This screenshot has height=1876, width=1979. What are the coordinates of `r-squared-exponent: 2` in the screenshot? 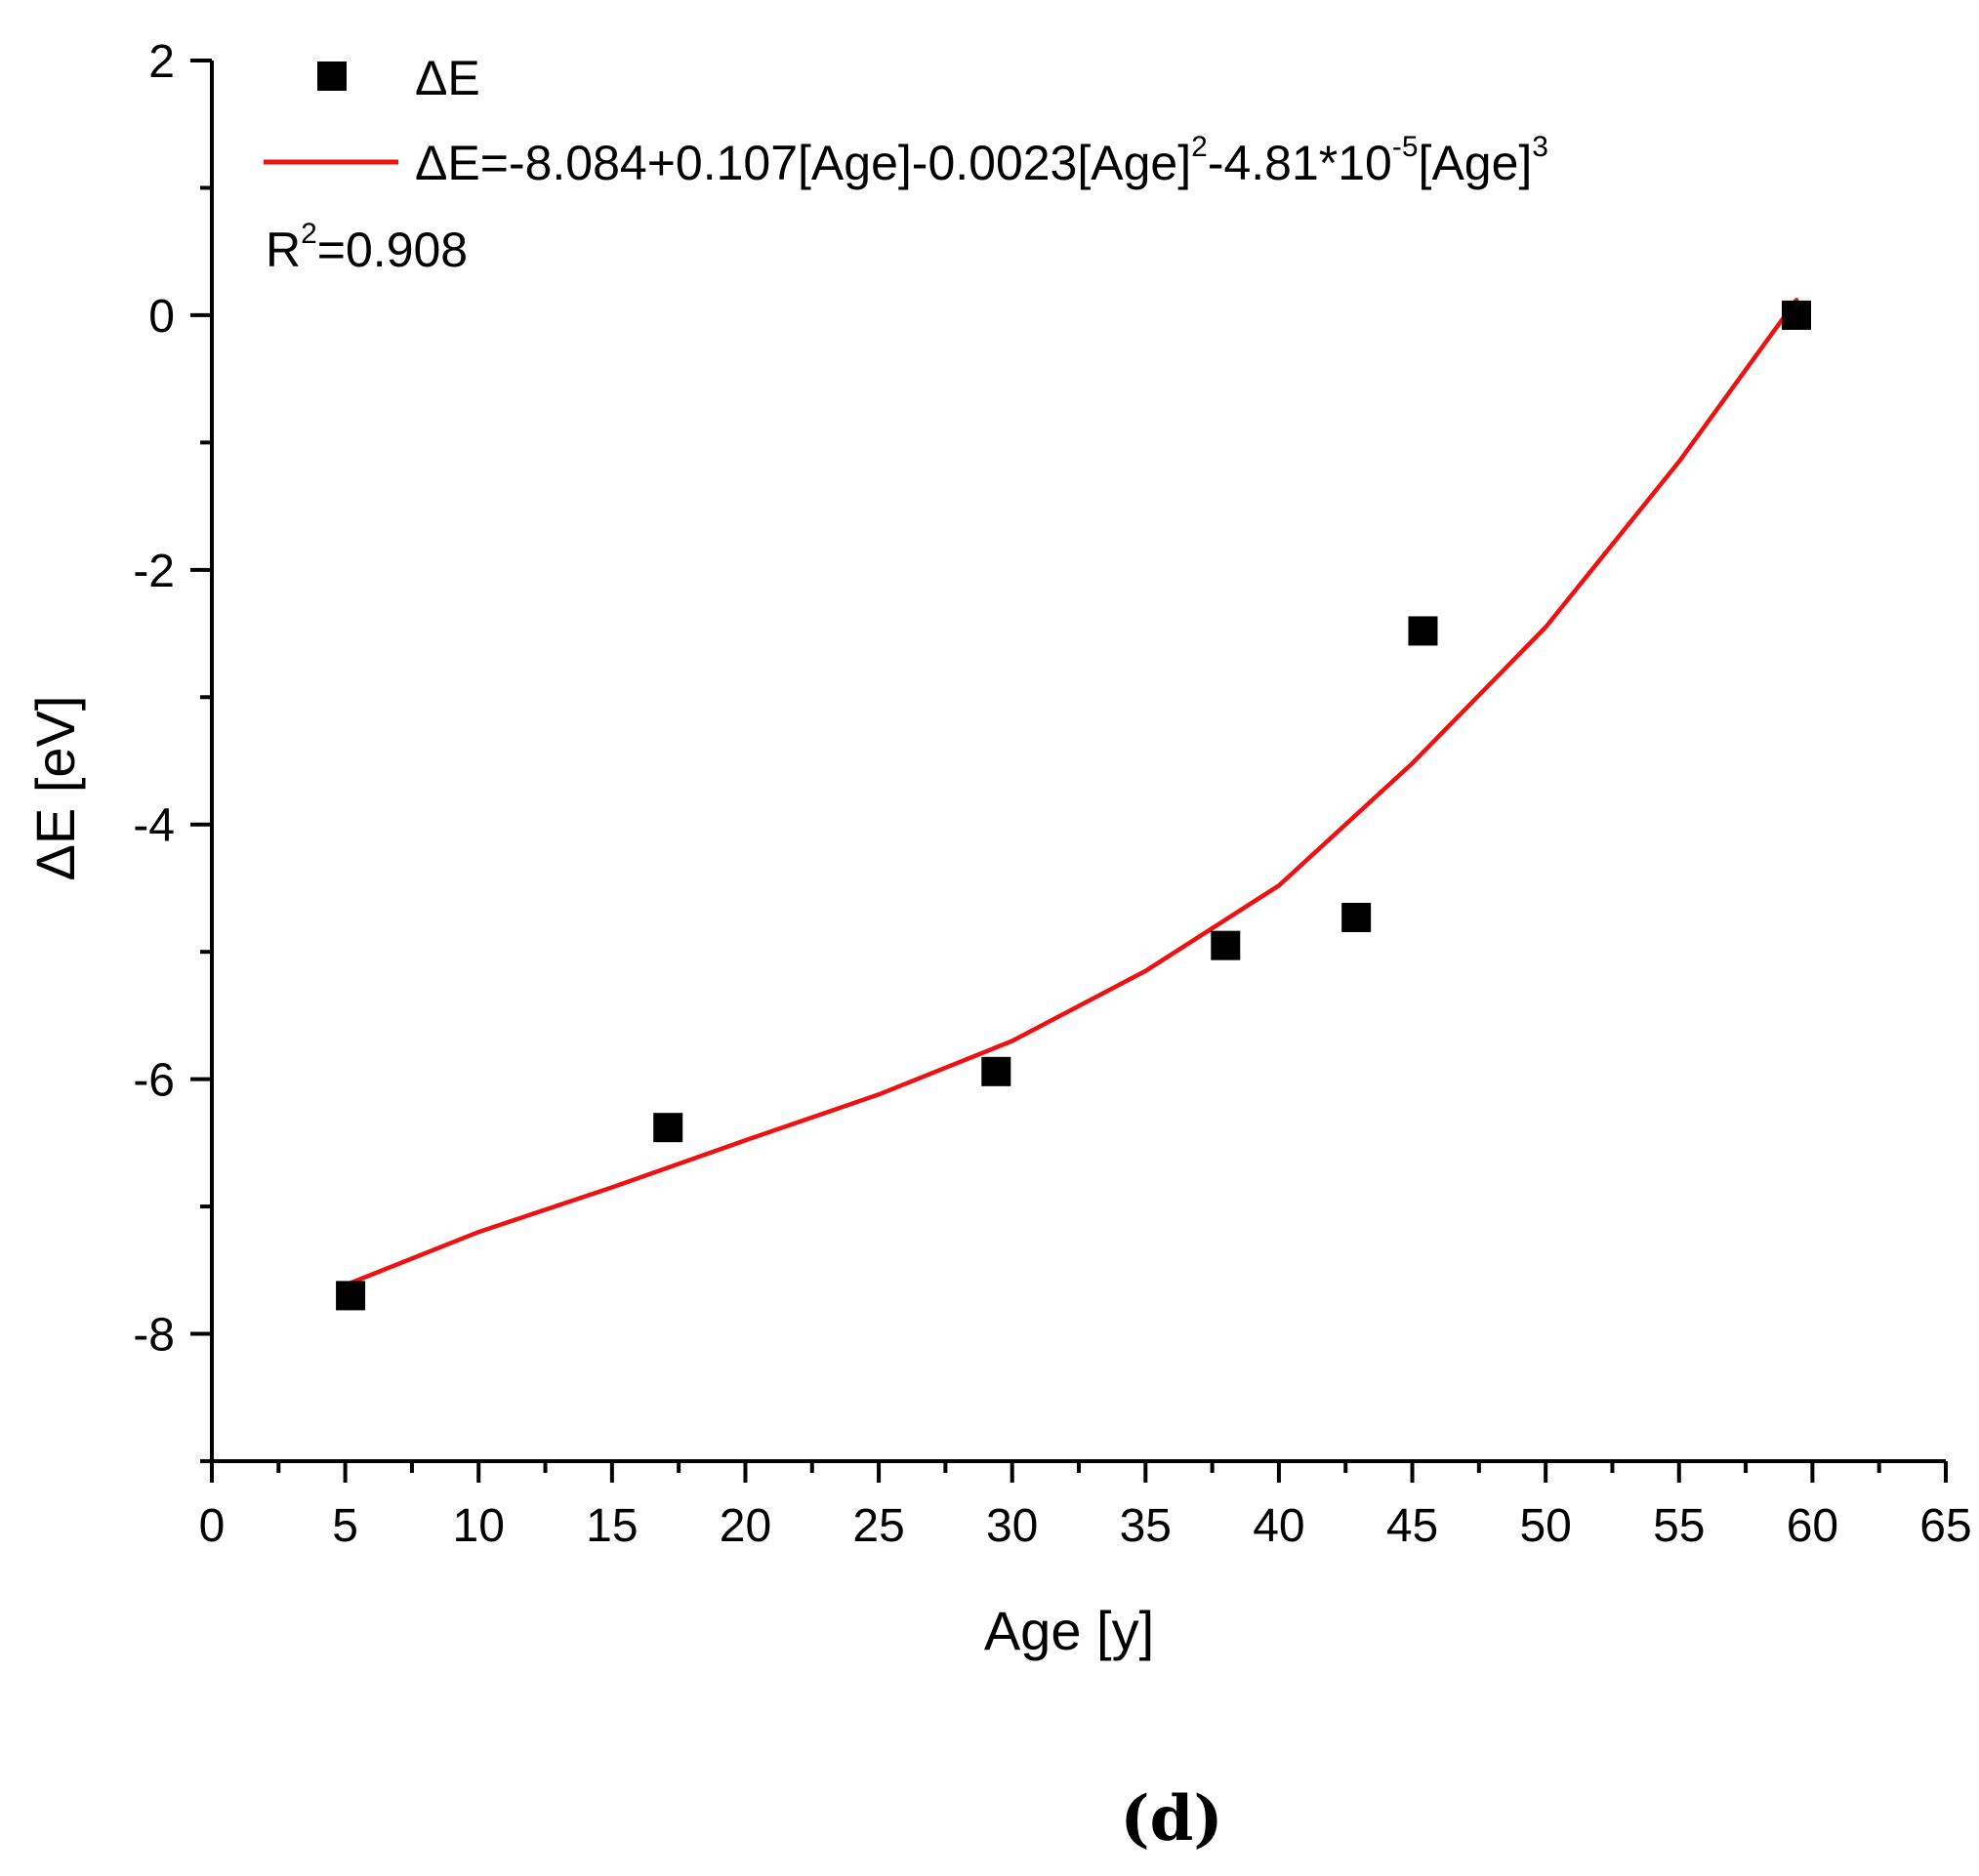 It's located at (309, 234).